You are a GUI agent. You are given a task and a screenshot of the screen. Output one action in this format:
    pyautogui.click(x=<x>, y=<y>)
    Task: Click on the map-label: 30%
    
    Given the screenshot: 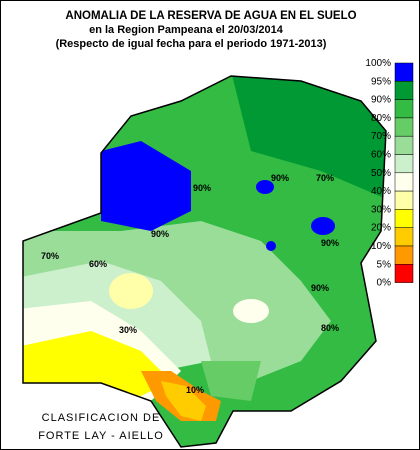 What is the action you would take?
    pyautogui.click(x=128, y=330)
    